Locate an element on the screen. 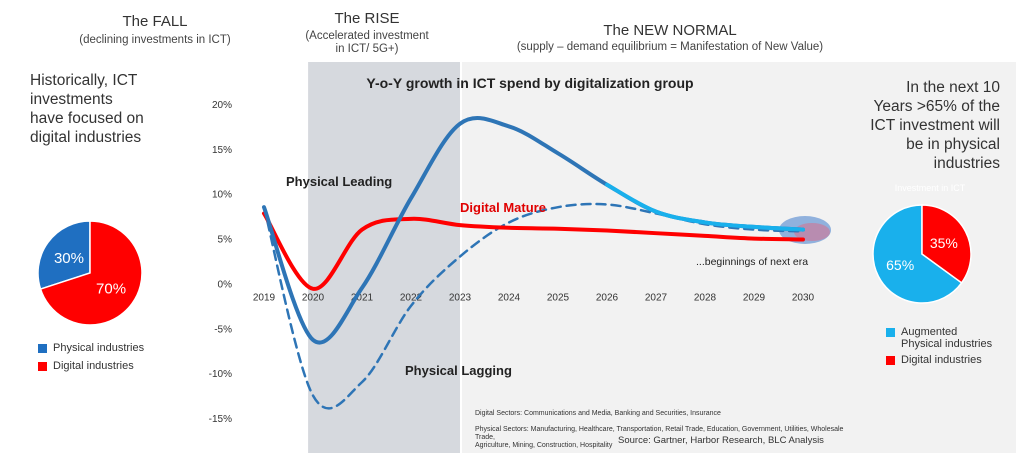 This screenshot has height=453, width=1016. x-tick-label: 2025 is located at coordinates (558, 297).